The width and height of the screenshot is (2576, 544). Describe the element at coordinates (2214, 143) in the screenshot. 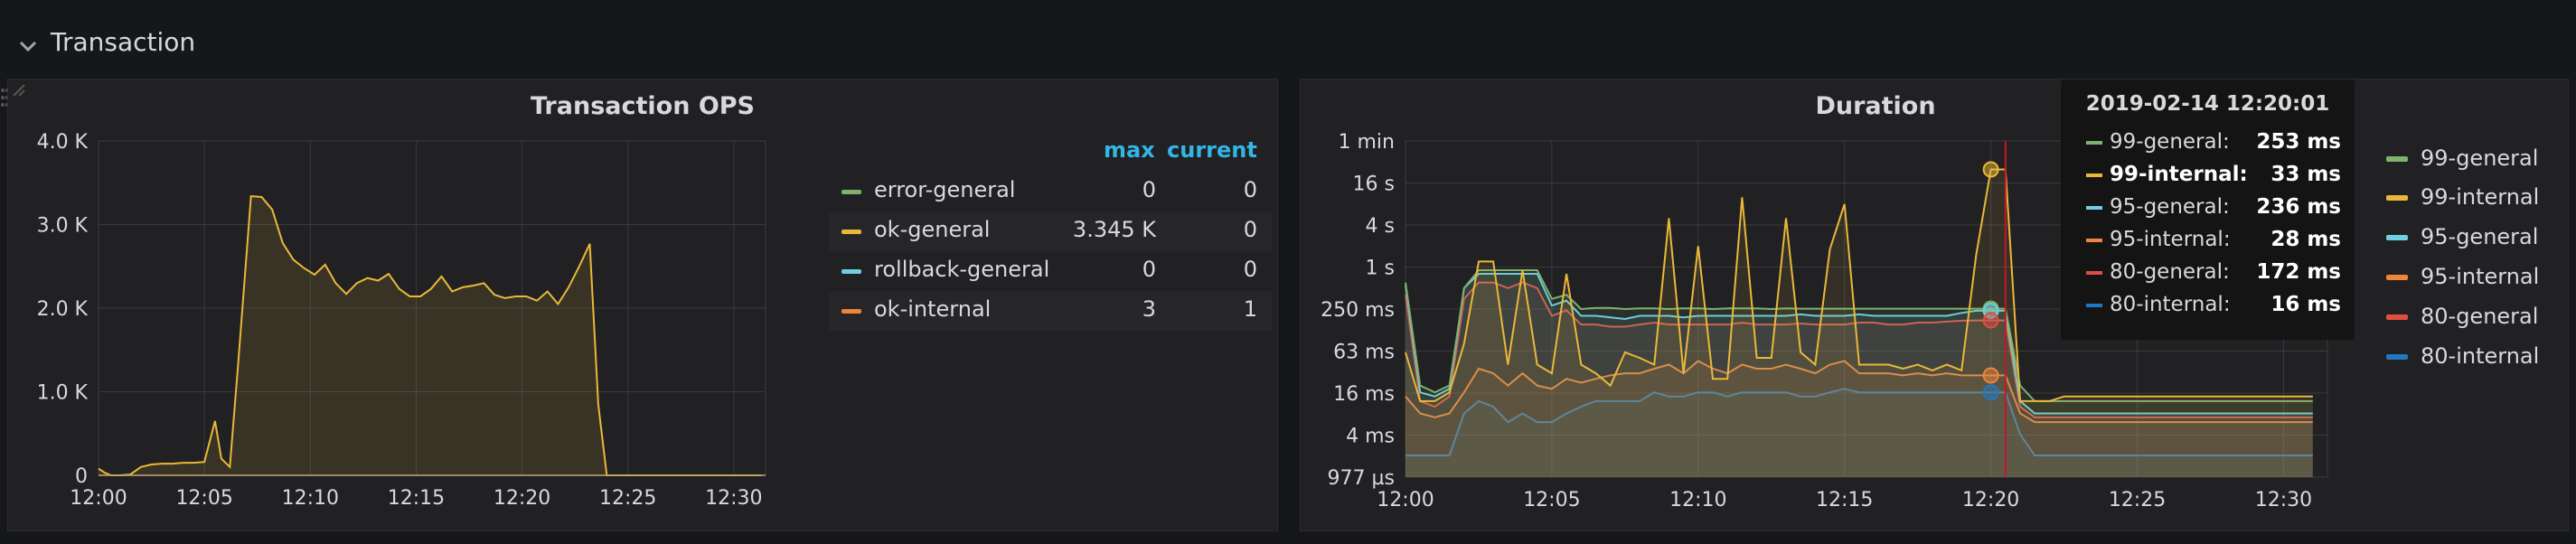

I see `tooltip-row-99-general: 99-general: 253 ms` at that location.